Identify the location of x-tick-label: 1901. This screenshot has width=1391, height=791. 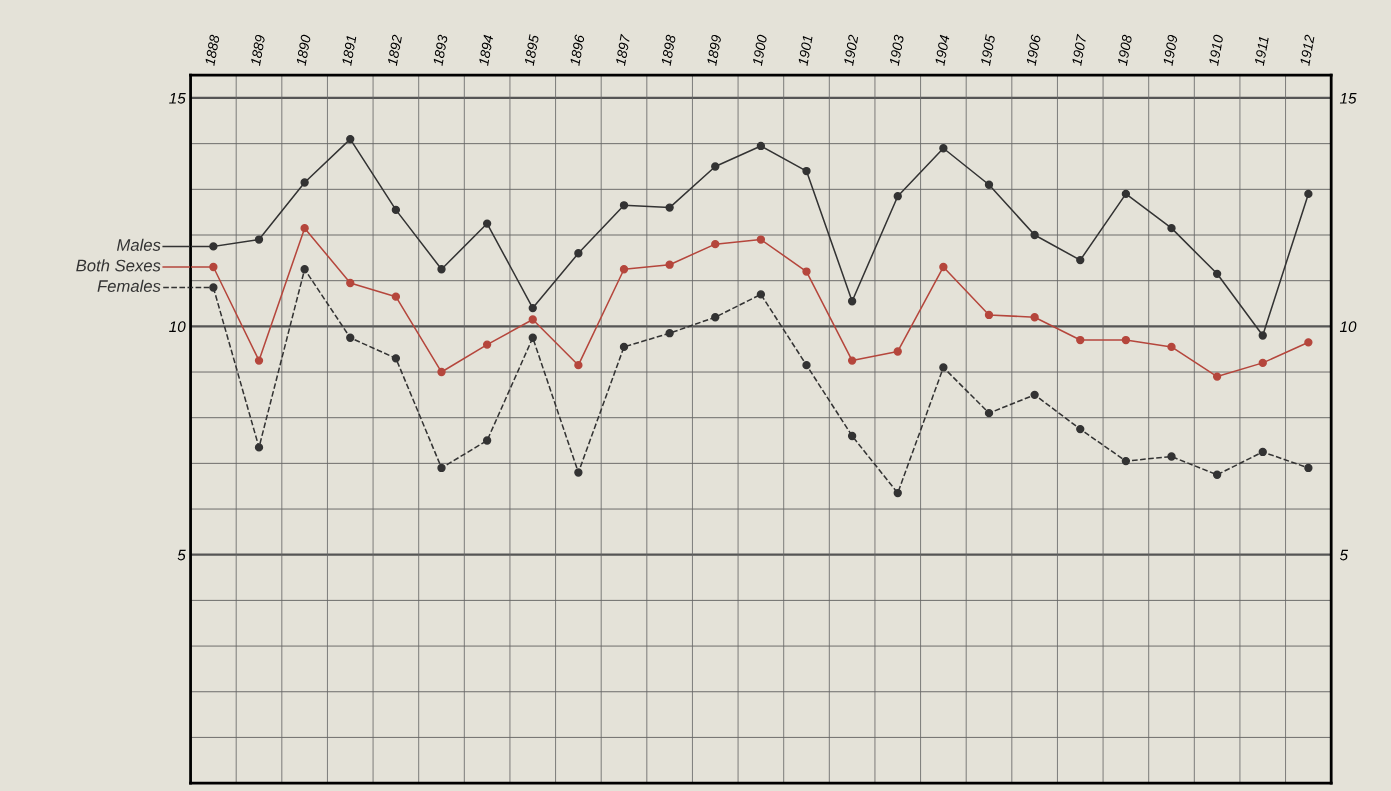
(805, 50).